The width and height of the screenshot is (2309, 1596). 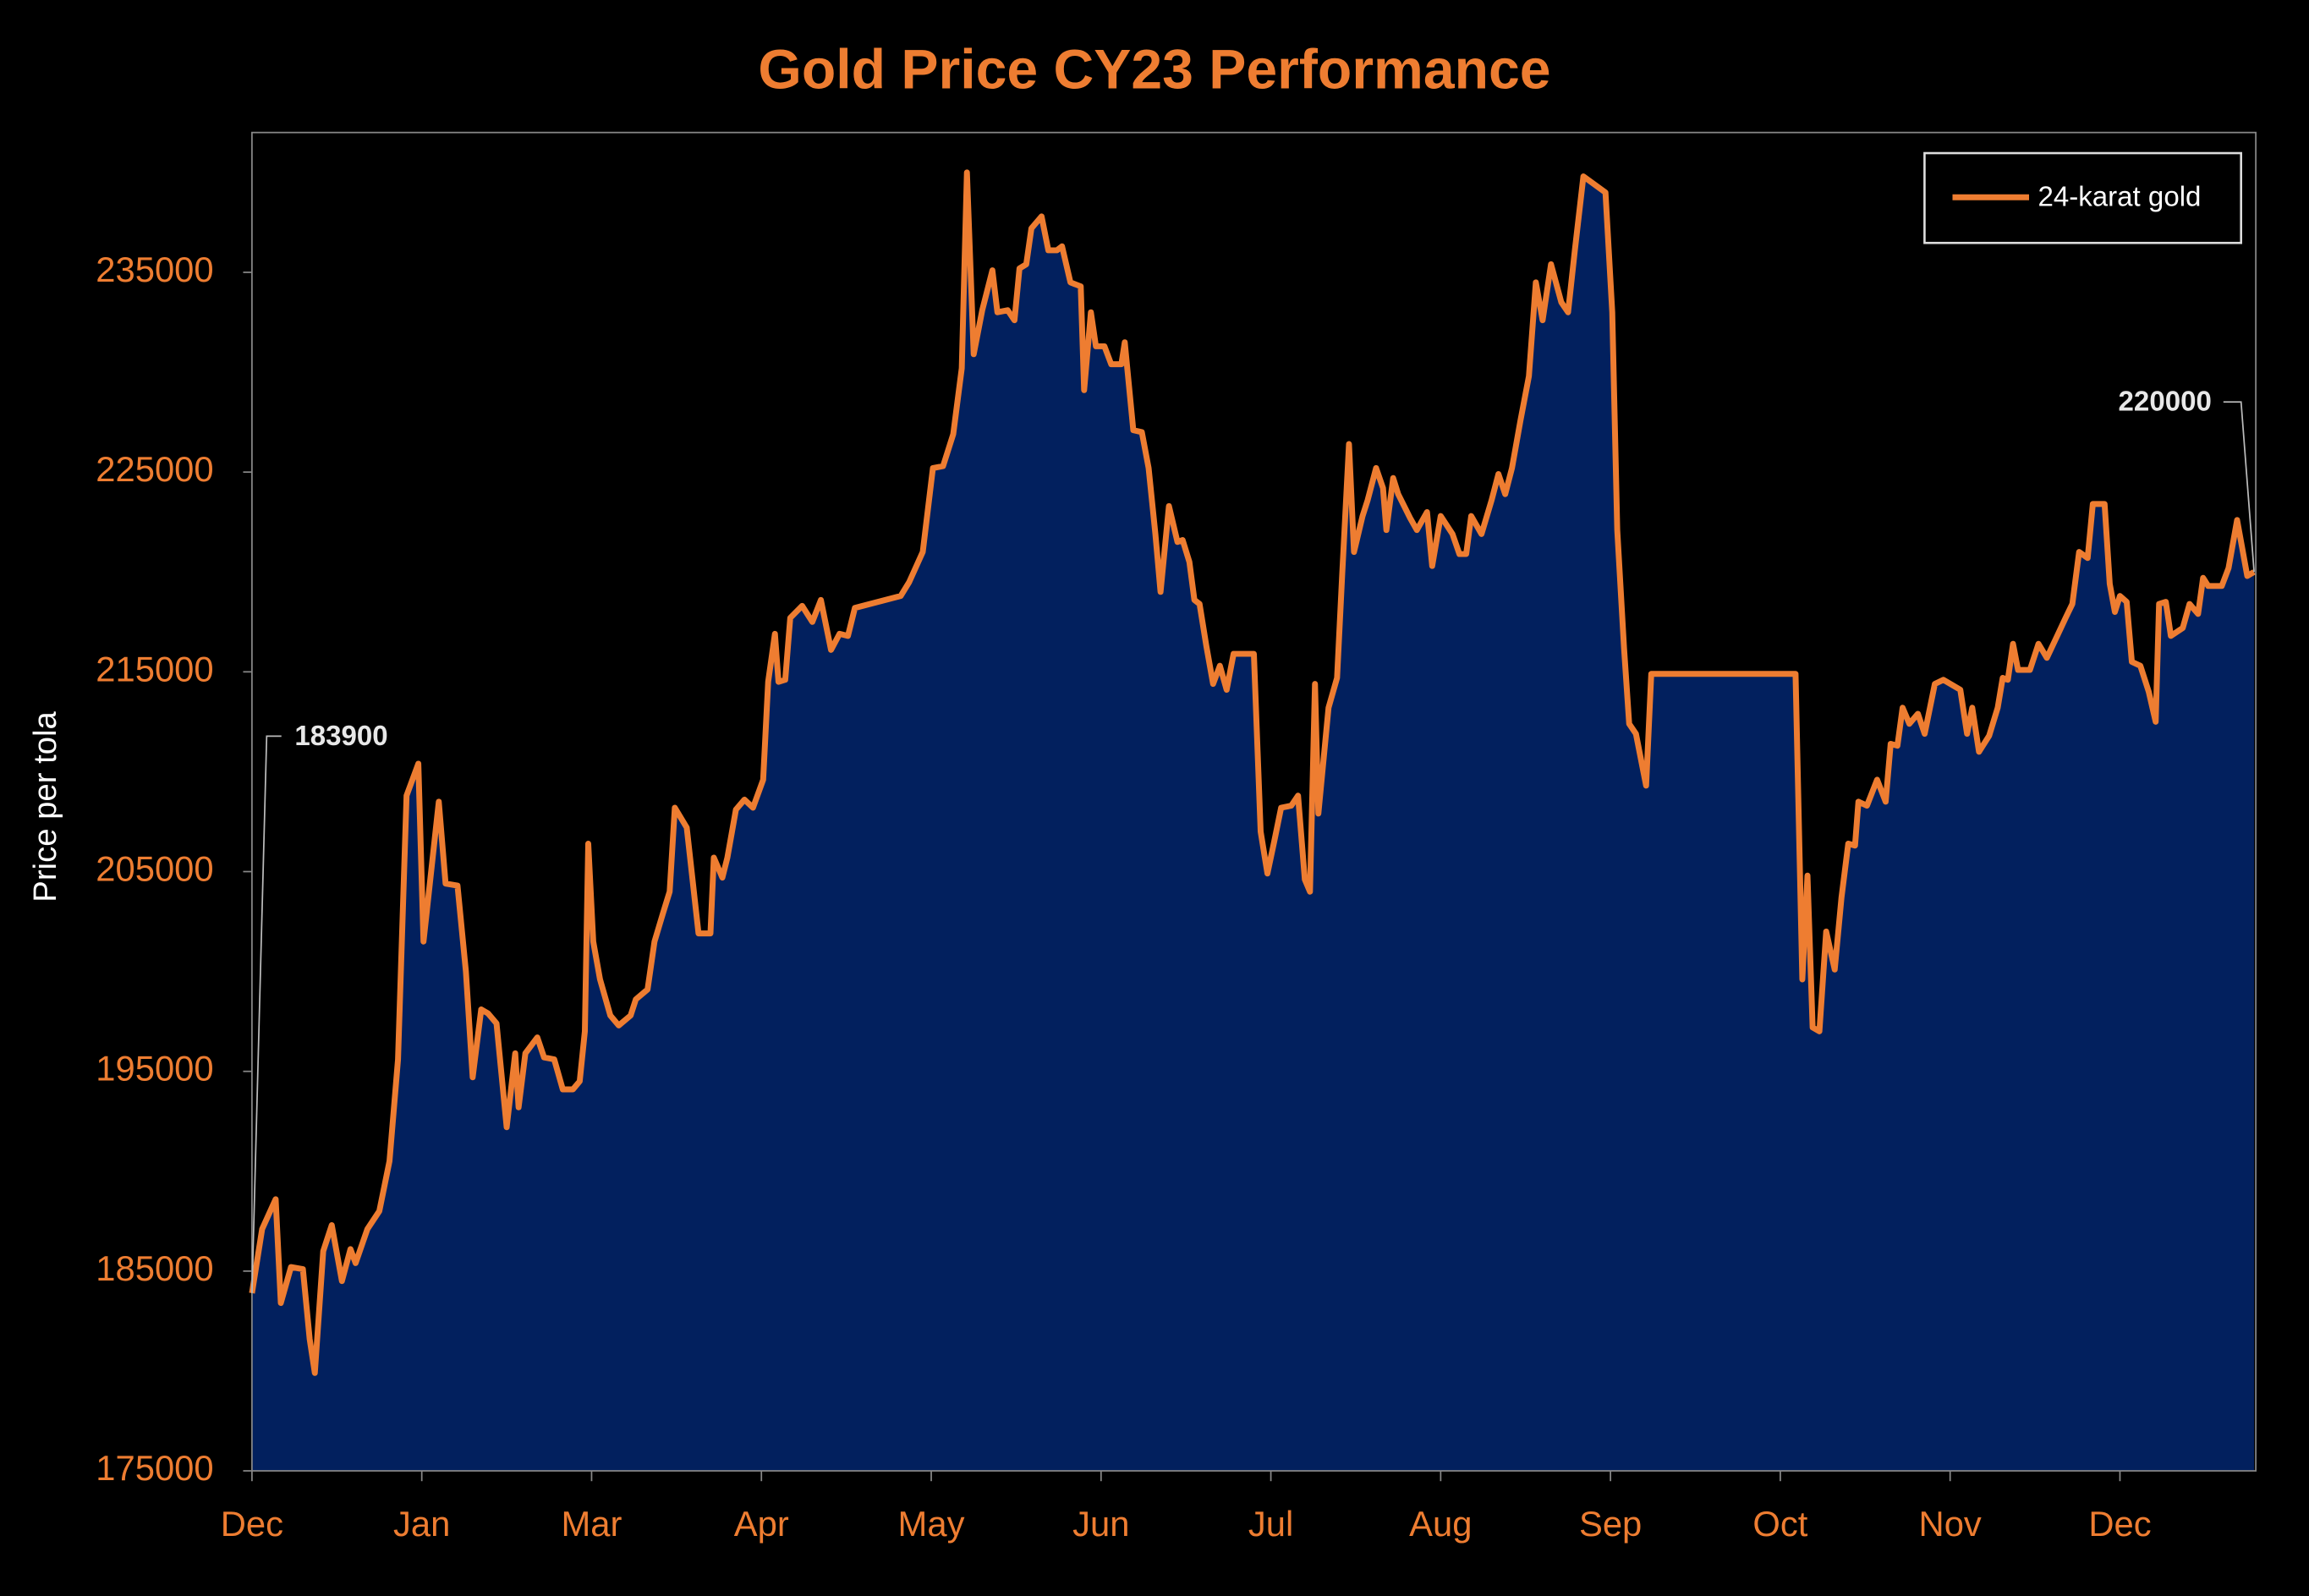 I want to click on x-tick-label: Apr, so click(x=761, y=1524).